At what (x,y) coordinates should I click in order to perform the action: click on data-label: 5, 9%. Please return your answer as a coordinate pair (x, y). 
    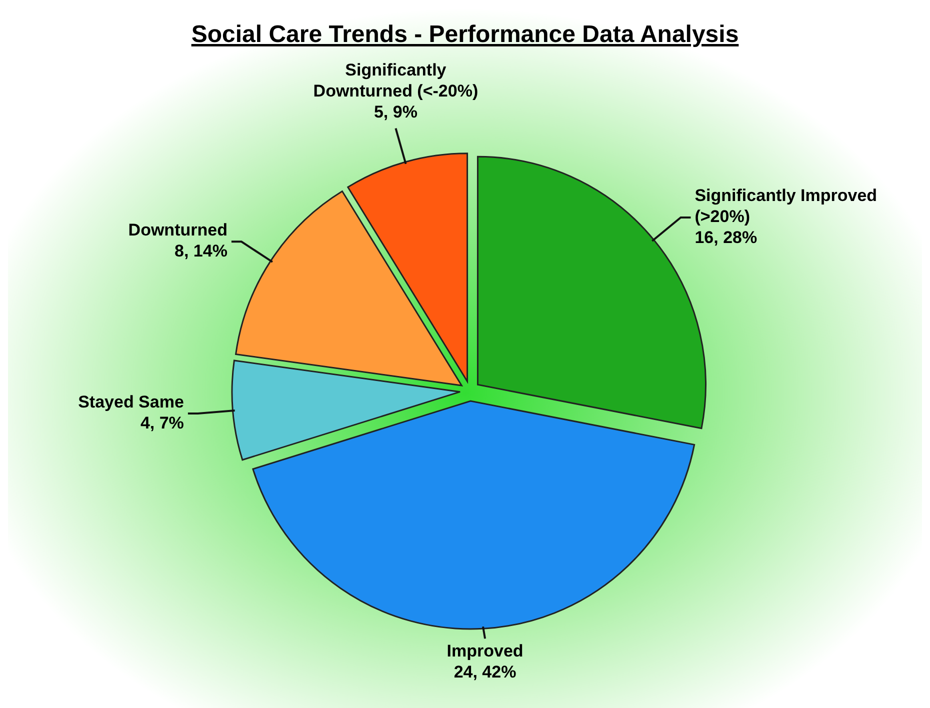
    Looking at the image, I should click on (396, 112).